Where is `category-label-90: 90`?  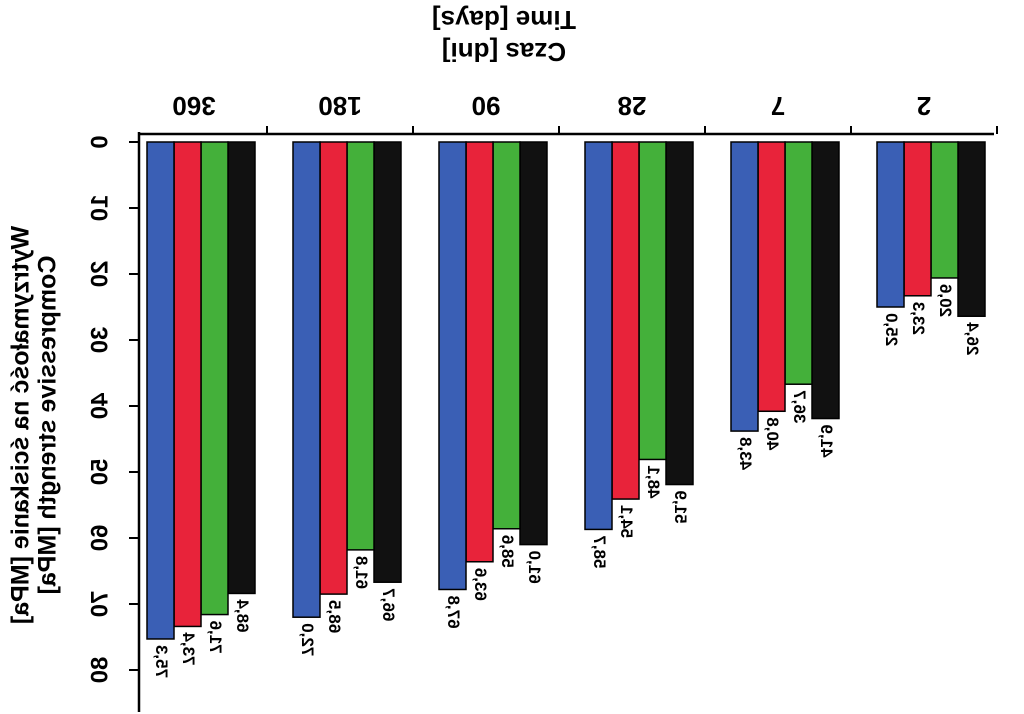
category-label-90: 90 is located at coordinates (486, 106).